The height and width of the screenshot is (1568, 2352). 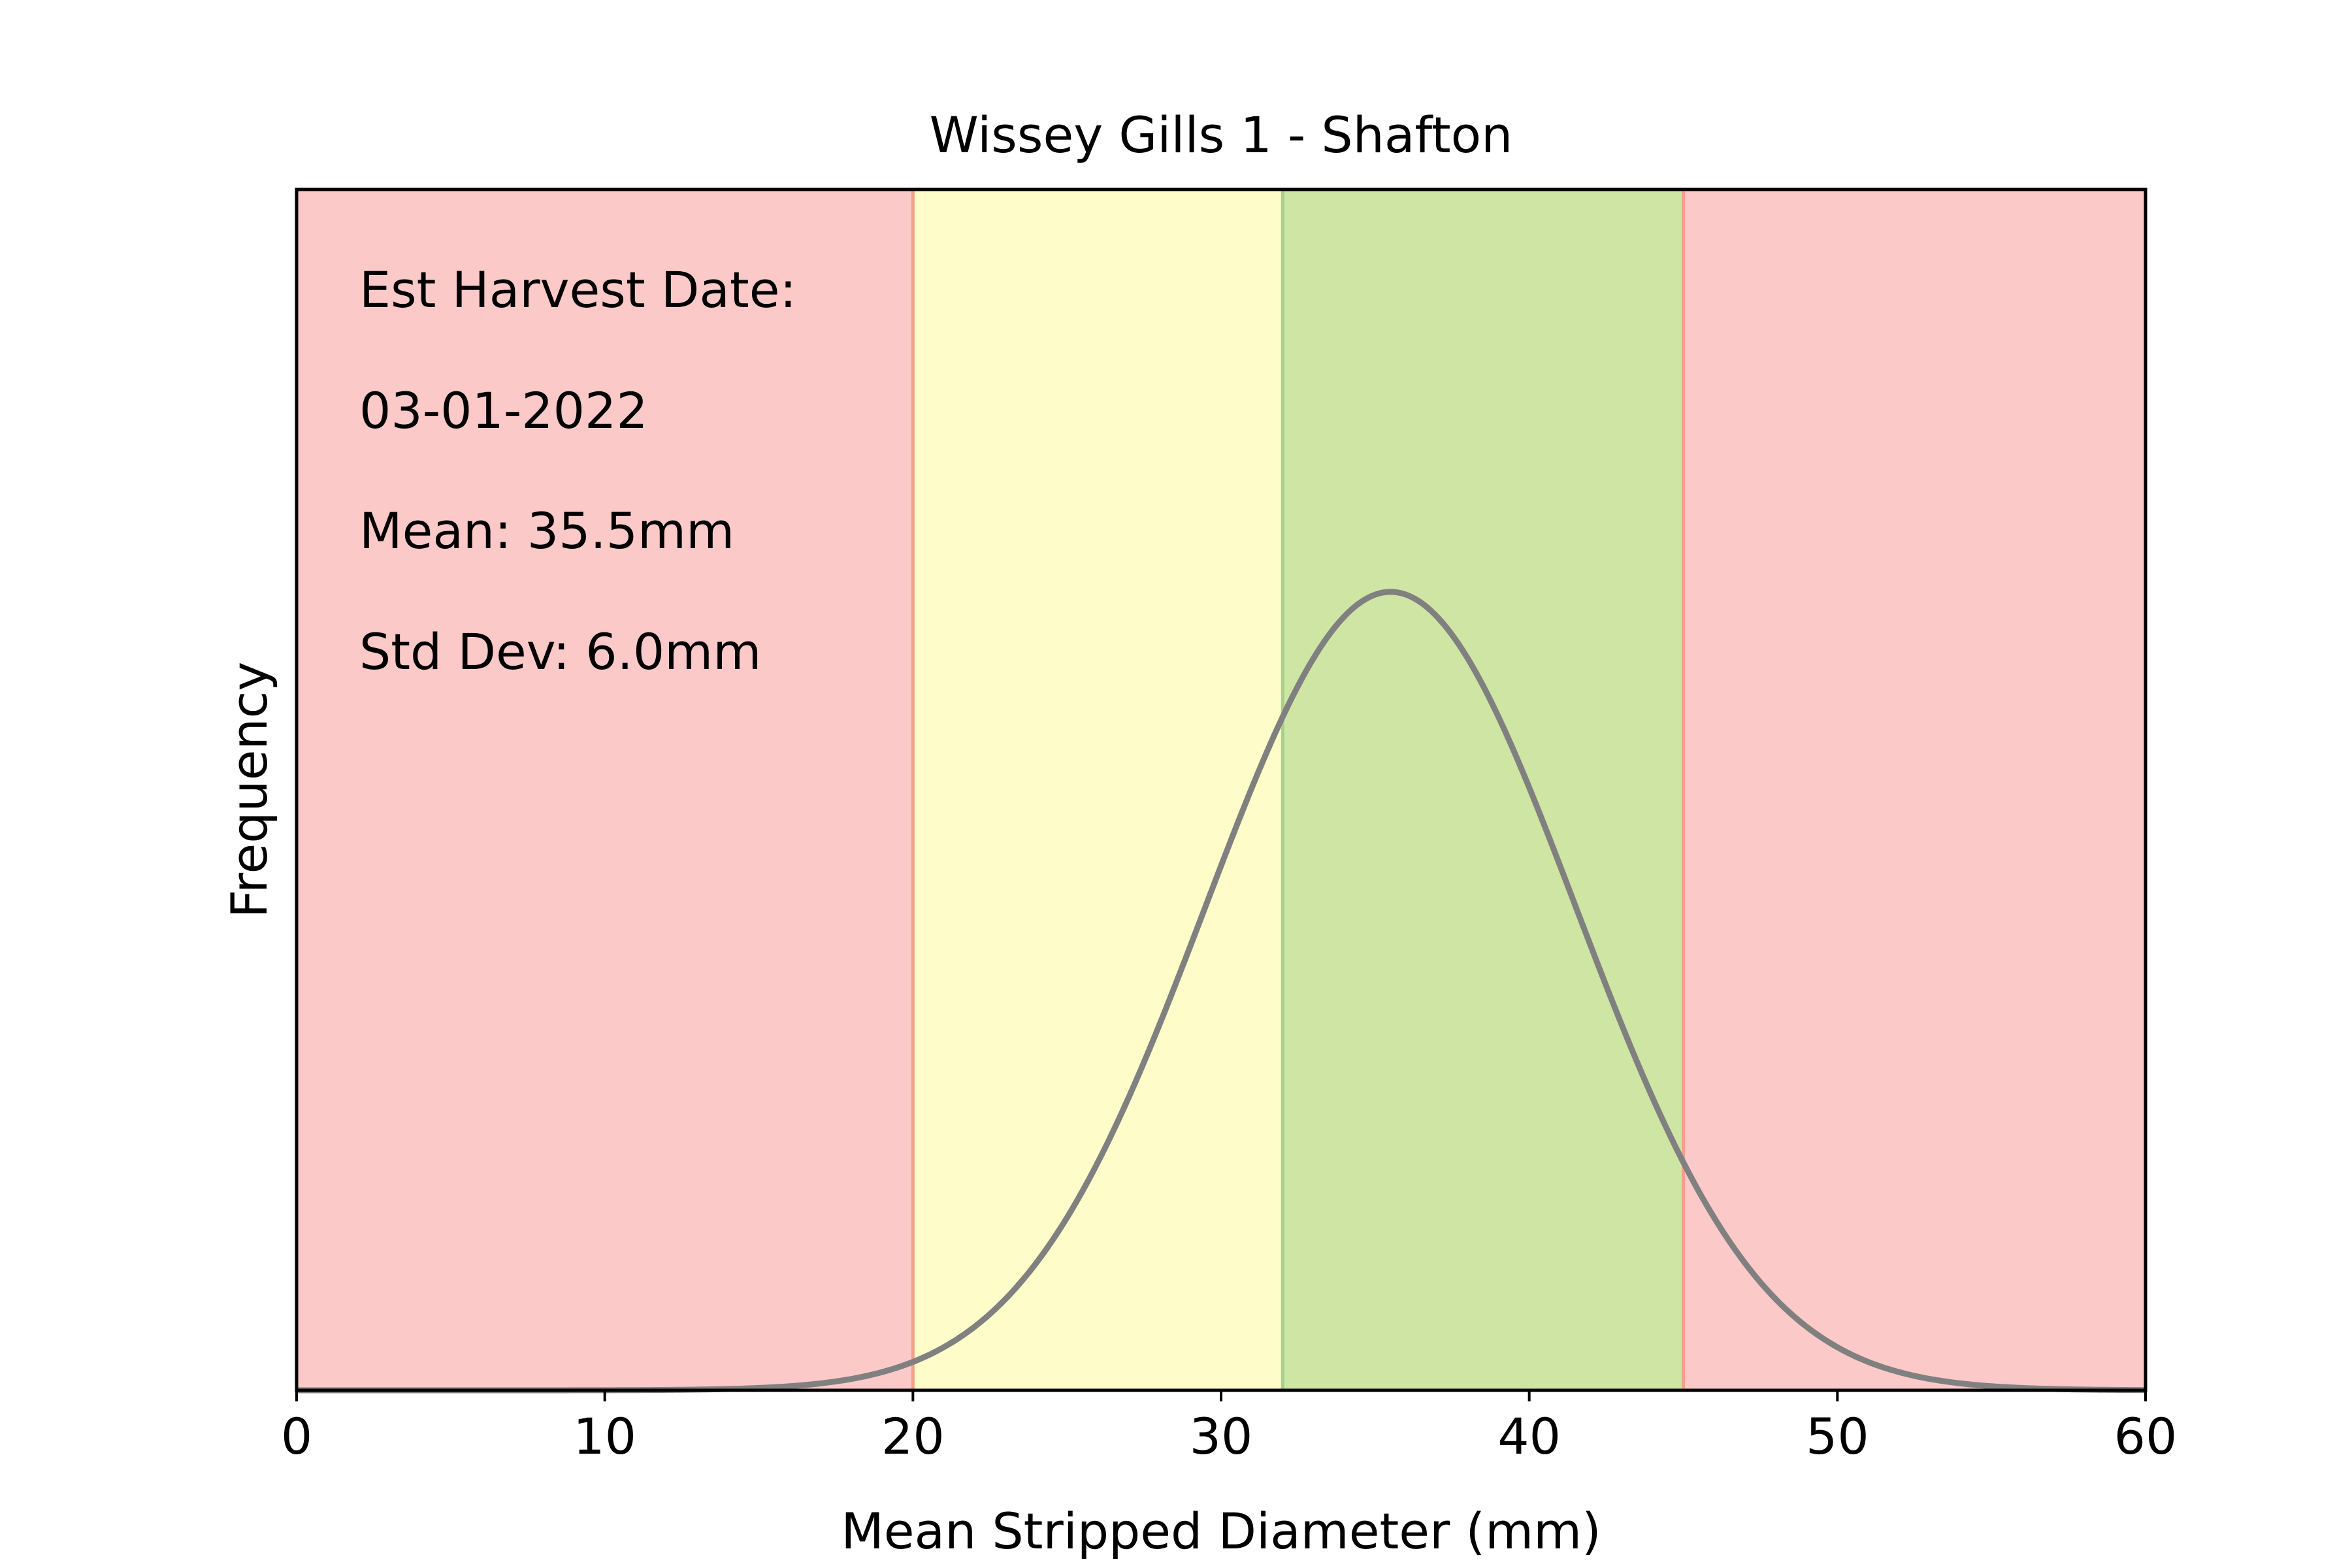 I want to click on annotation-std-dev: Std Dev: 6.0mm, so click(x=560, y=652).